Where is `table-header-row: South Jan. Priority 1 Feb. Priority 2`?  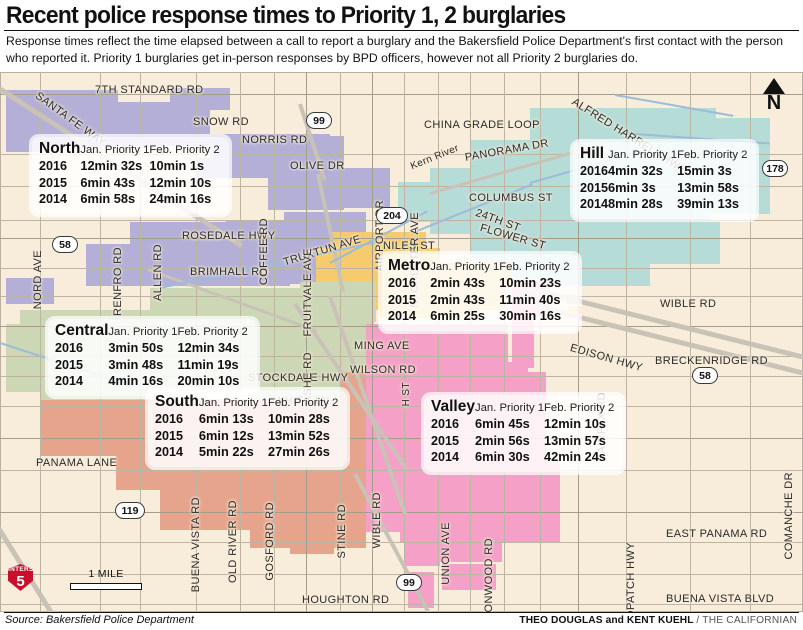
table-header-row: South Jan. Priority 1 Feb. Priority 2 is located at coordinates (246, 402).